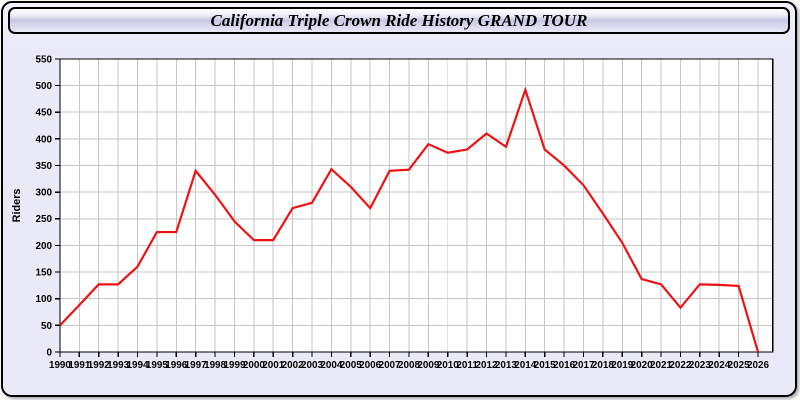 The height and width of the screenshot is (400, 800). I want to click on x-axis-tick-label: 2014, so click(525, 365).